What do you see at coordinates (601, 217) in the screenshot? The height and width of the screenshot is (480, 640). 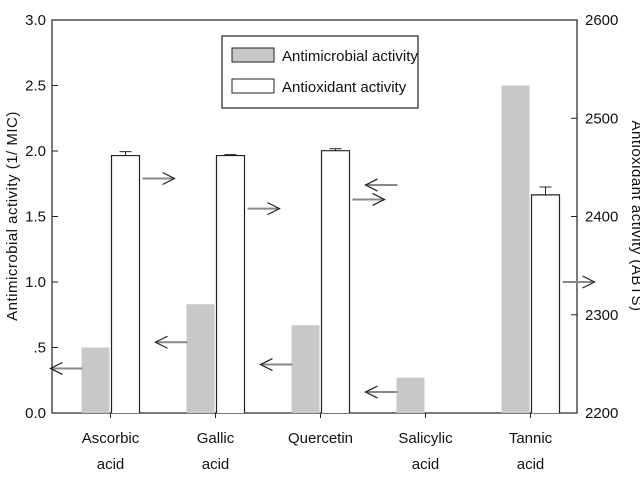 I see `right-axis-tick-label: 2400` at bounding box center [601, 217].